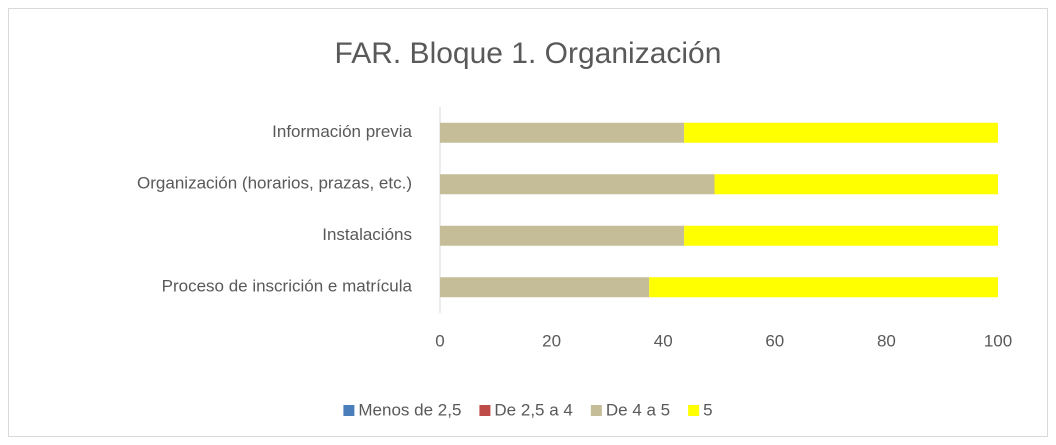 The width and height of the screenshot is (1056, 445). Describe the element at coordinates (409, 409) in the screenshot. I see `legend-label: Menos de 2,5` at that location.